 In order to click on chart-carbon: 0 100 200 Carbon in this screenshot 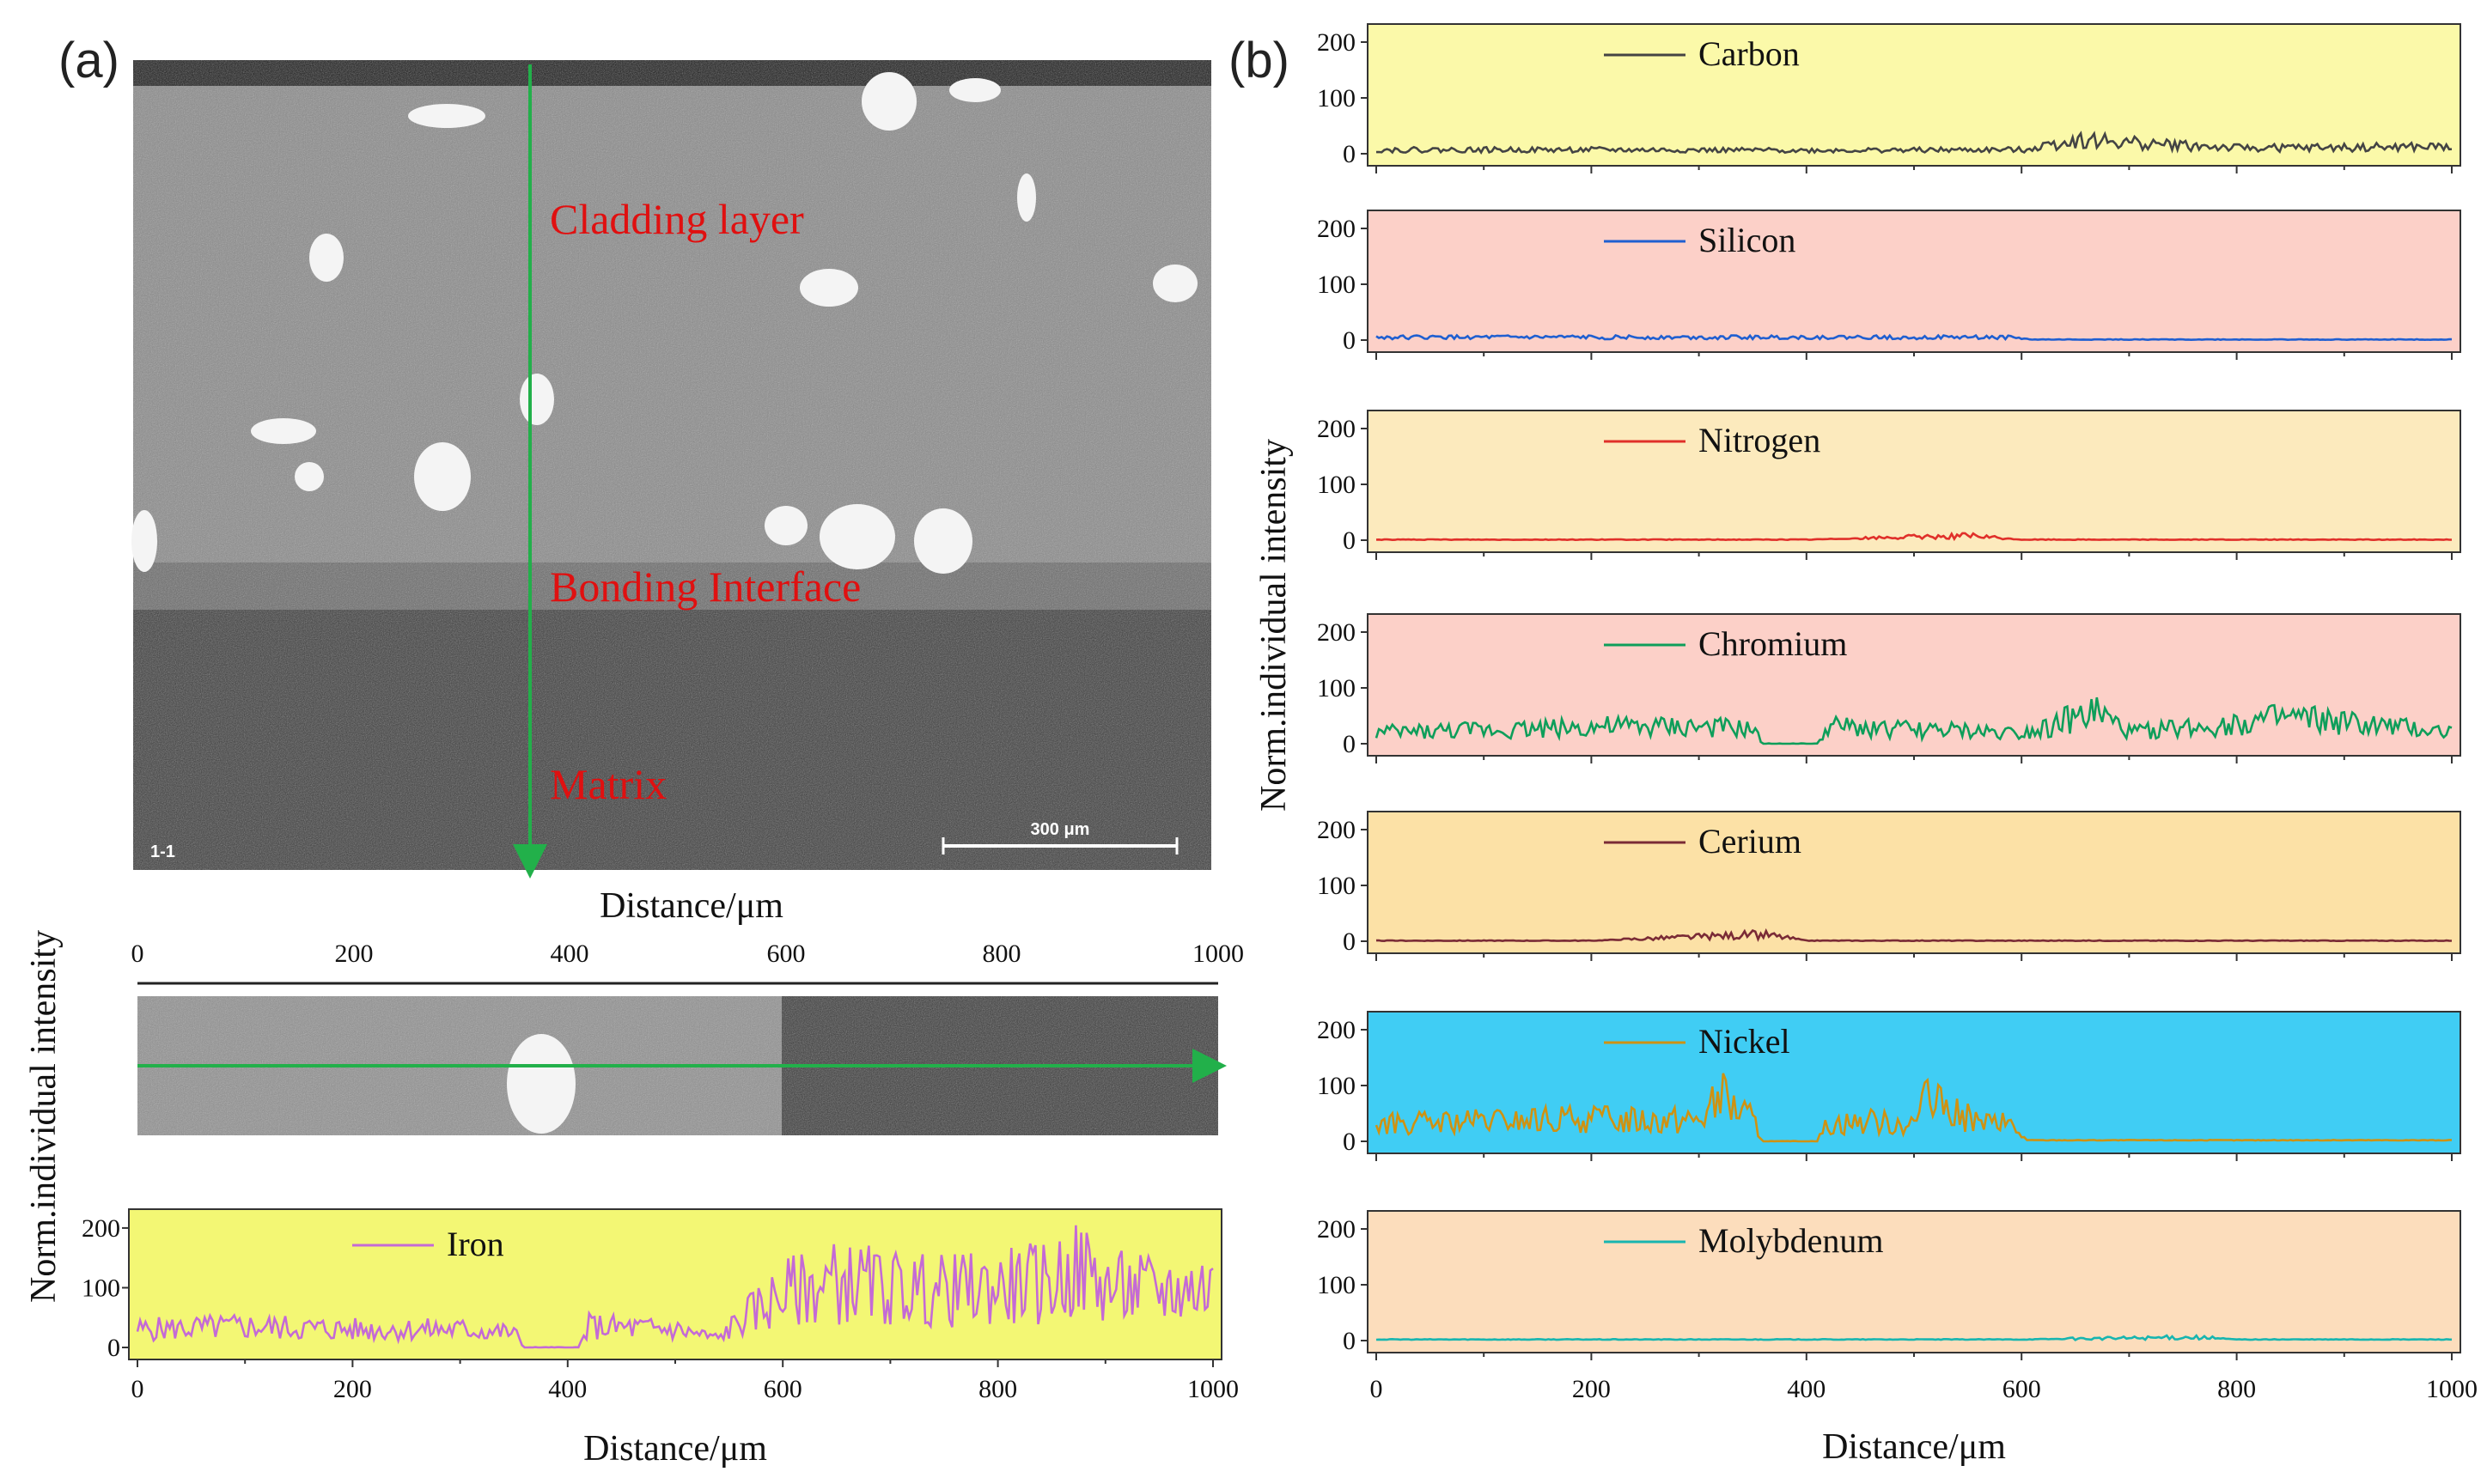, I will do `click(1889, 98)`.